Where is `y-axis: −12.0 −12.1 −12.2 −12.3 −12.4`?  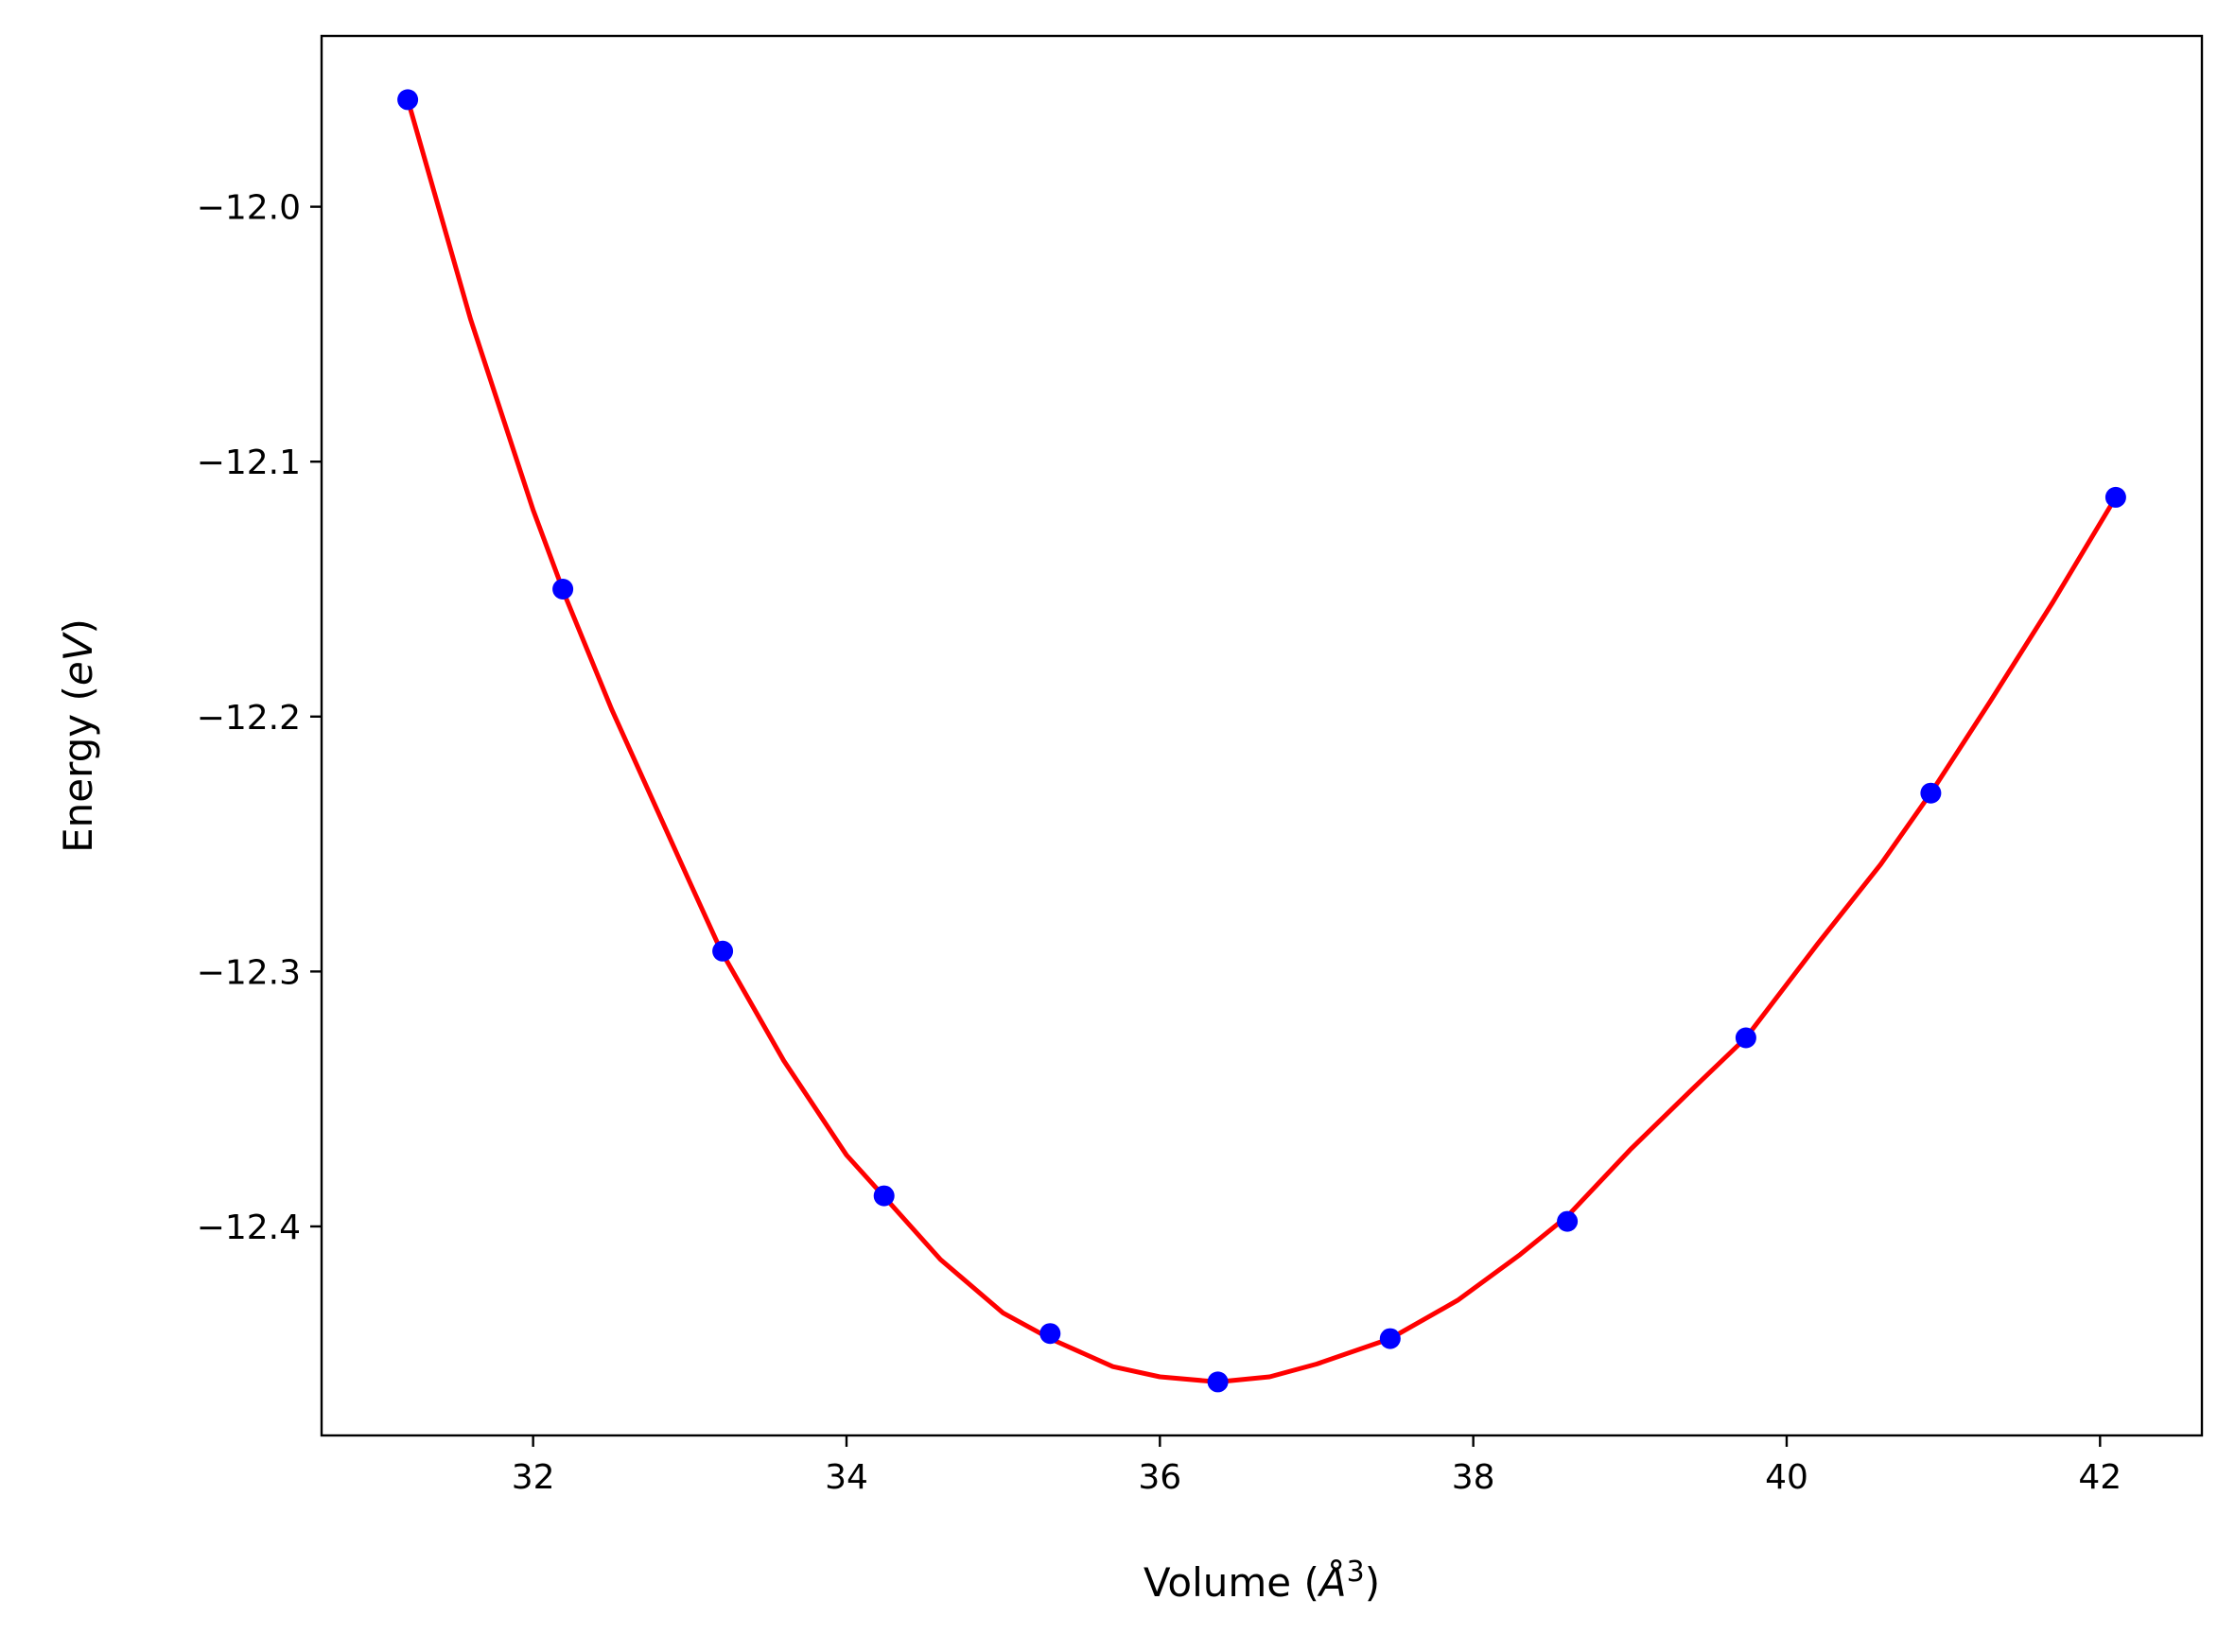
y-axis: −12.0 −12.1 −12.2 −12.3 −12.4 is located at coordinates (259, 718).